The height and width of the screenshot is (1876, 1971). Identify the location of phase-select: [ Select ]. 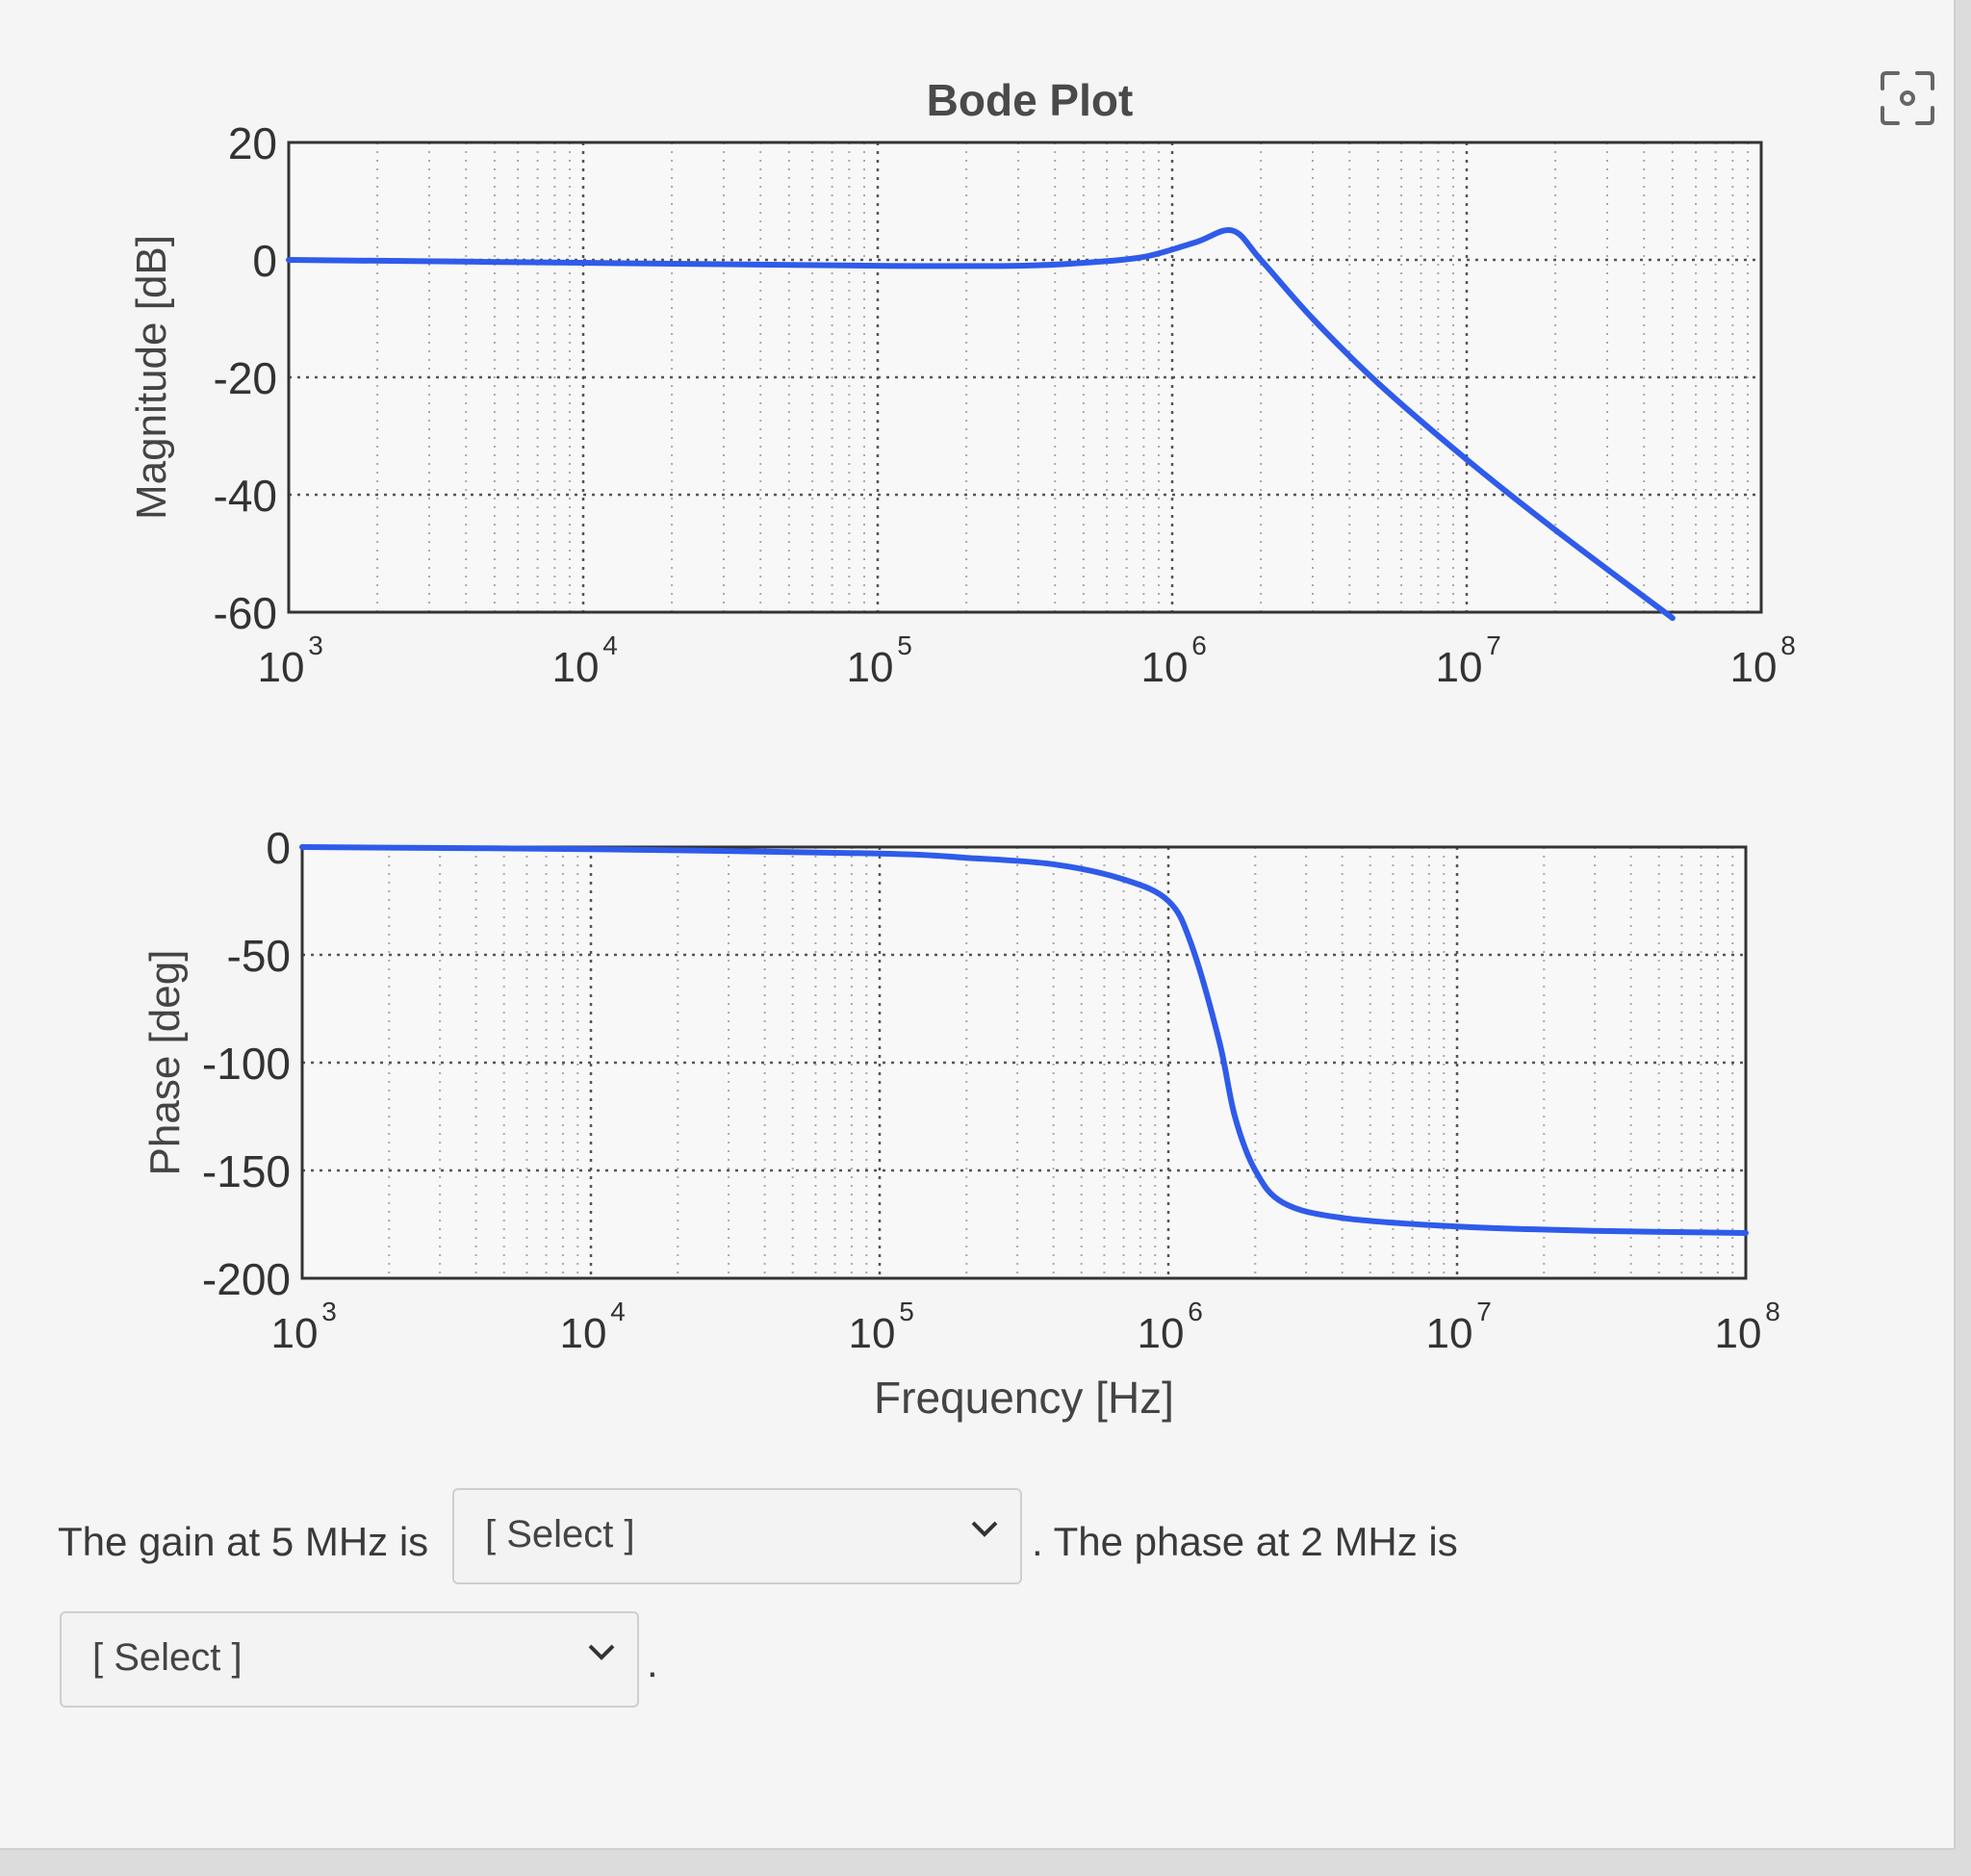
(349, 1659).